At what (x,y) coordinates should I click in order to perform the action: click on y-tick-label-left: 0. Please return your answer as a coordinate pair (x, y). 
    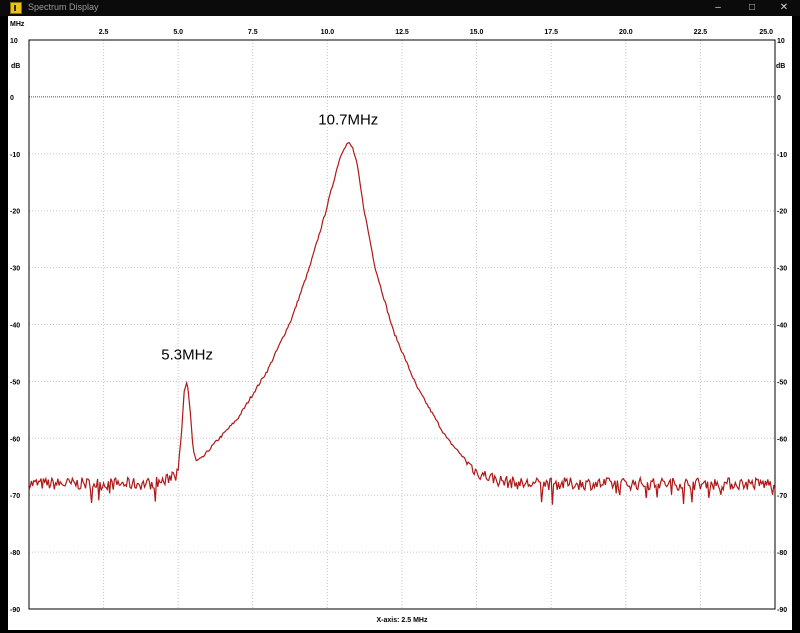
    Looking at the image, I should click on (12, 98).